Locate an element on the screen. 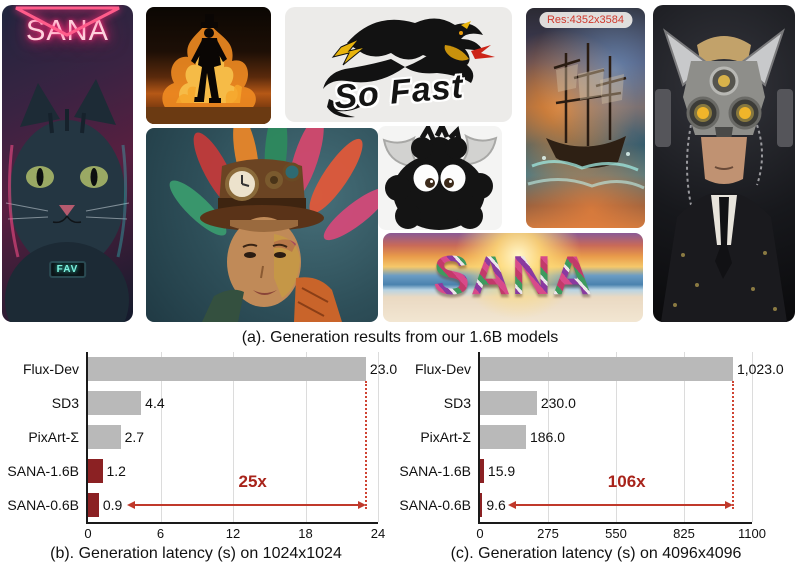 This screenshot has height=566, width=800. value-label: 15.9 is located at coordinates (501, 471).